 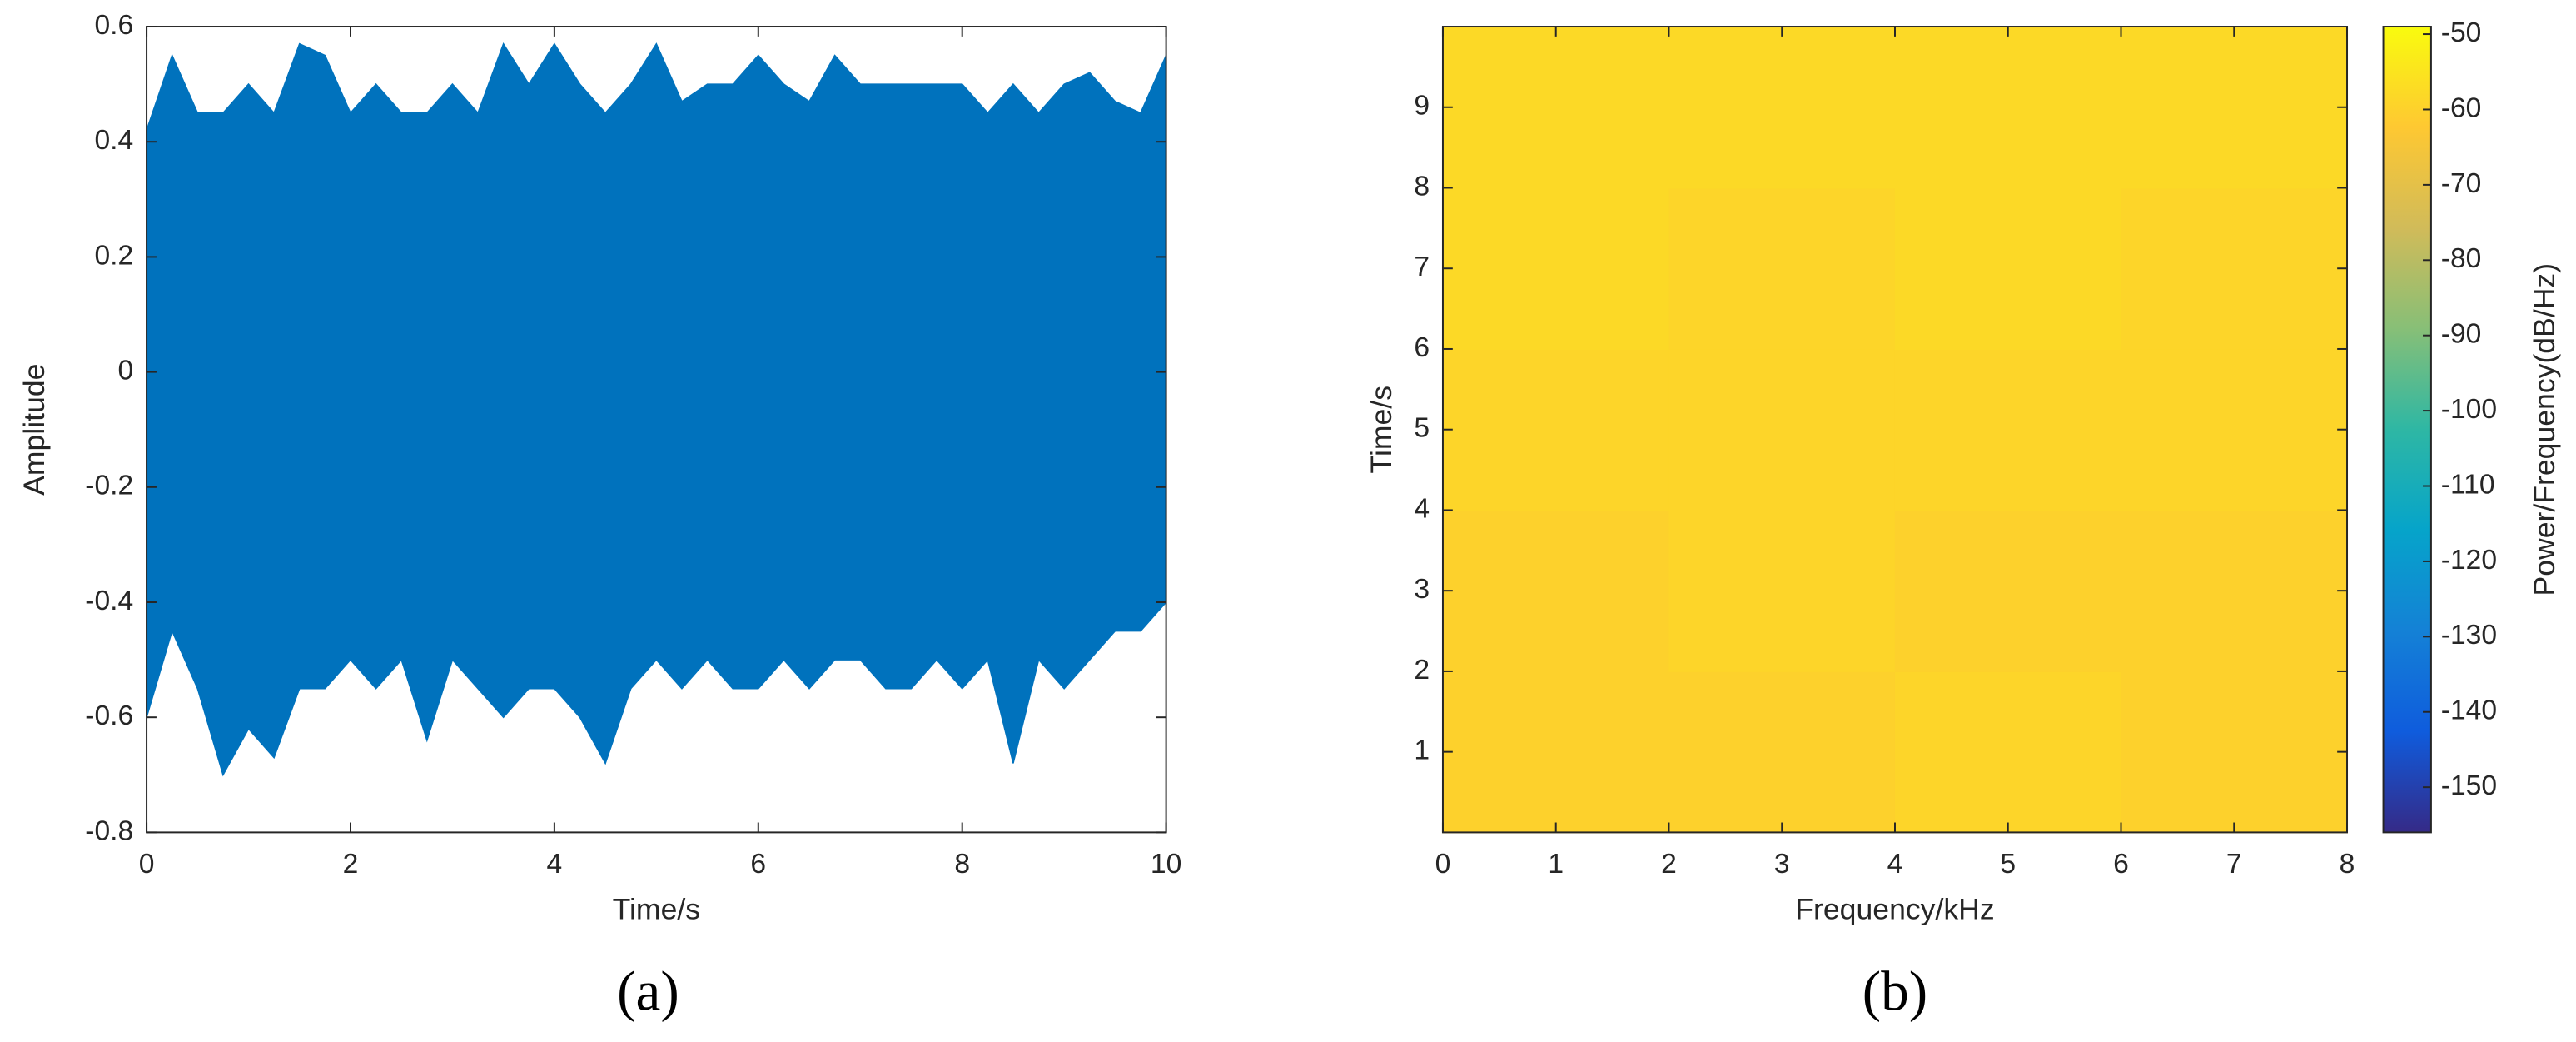 I want to click on x-axis-label: Frequency/kHz, so click(x=1894, y=909).